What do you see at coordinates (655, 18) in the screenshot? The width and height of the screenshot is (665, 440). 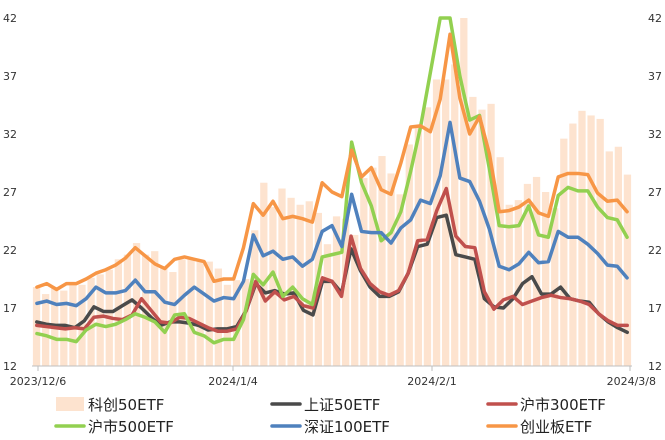 I see `y-tick-right-6: 42` at bounding box center [655, 18].